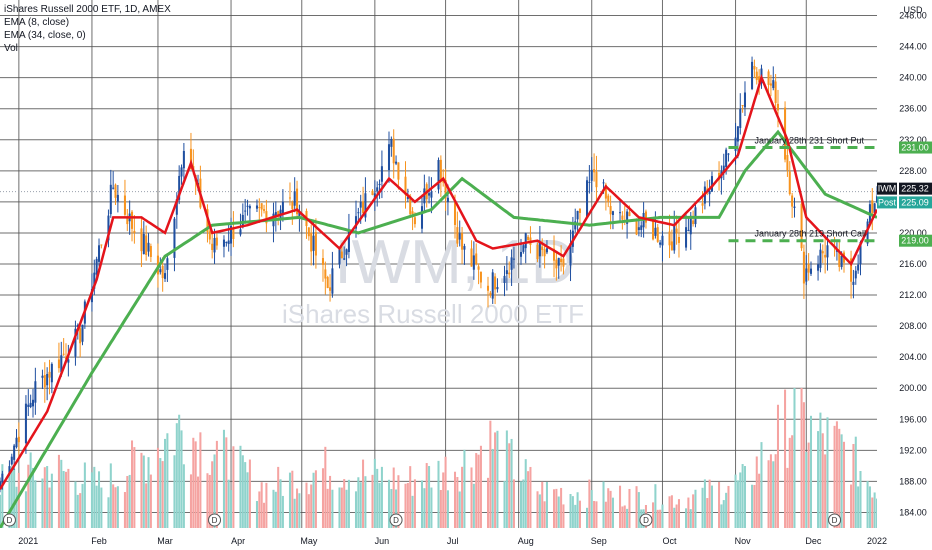 The image size is (932, 550). I want to click on price-tag-value: 219.00, so click(915, 241).